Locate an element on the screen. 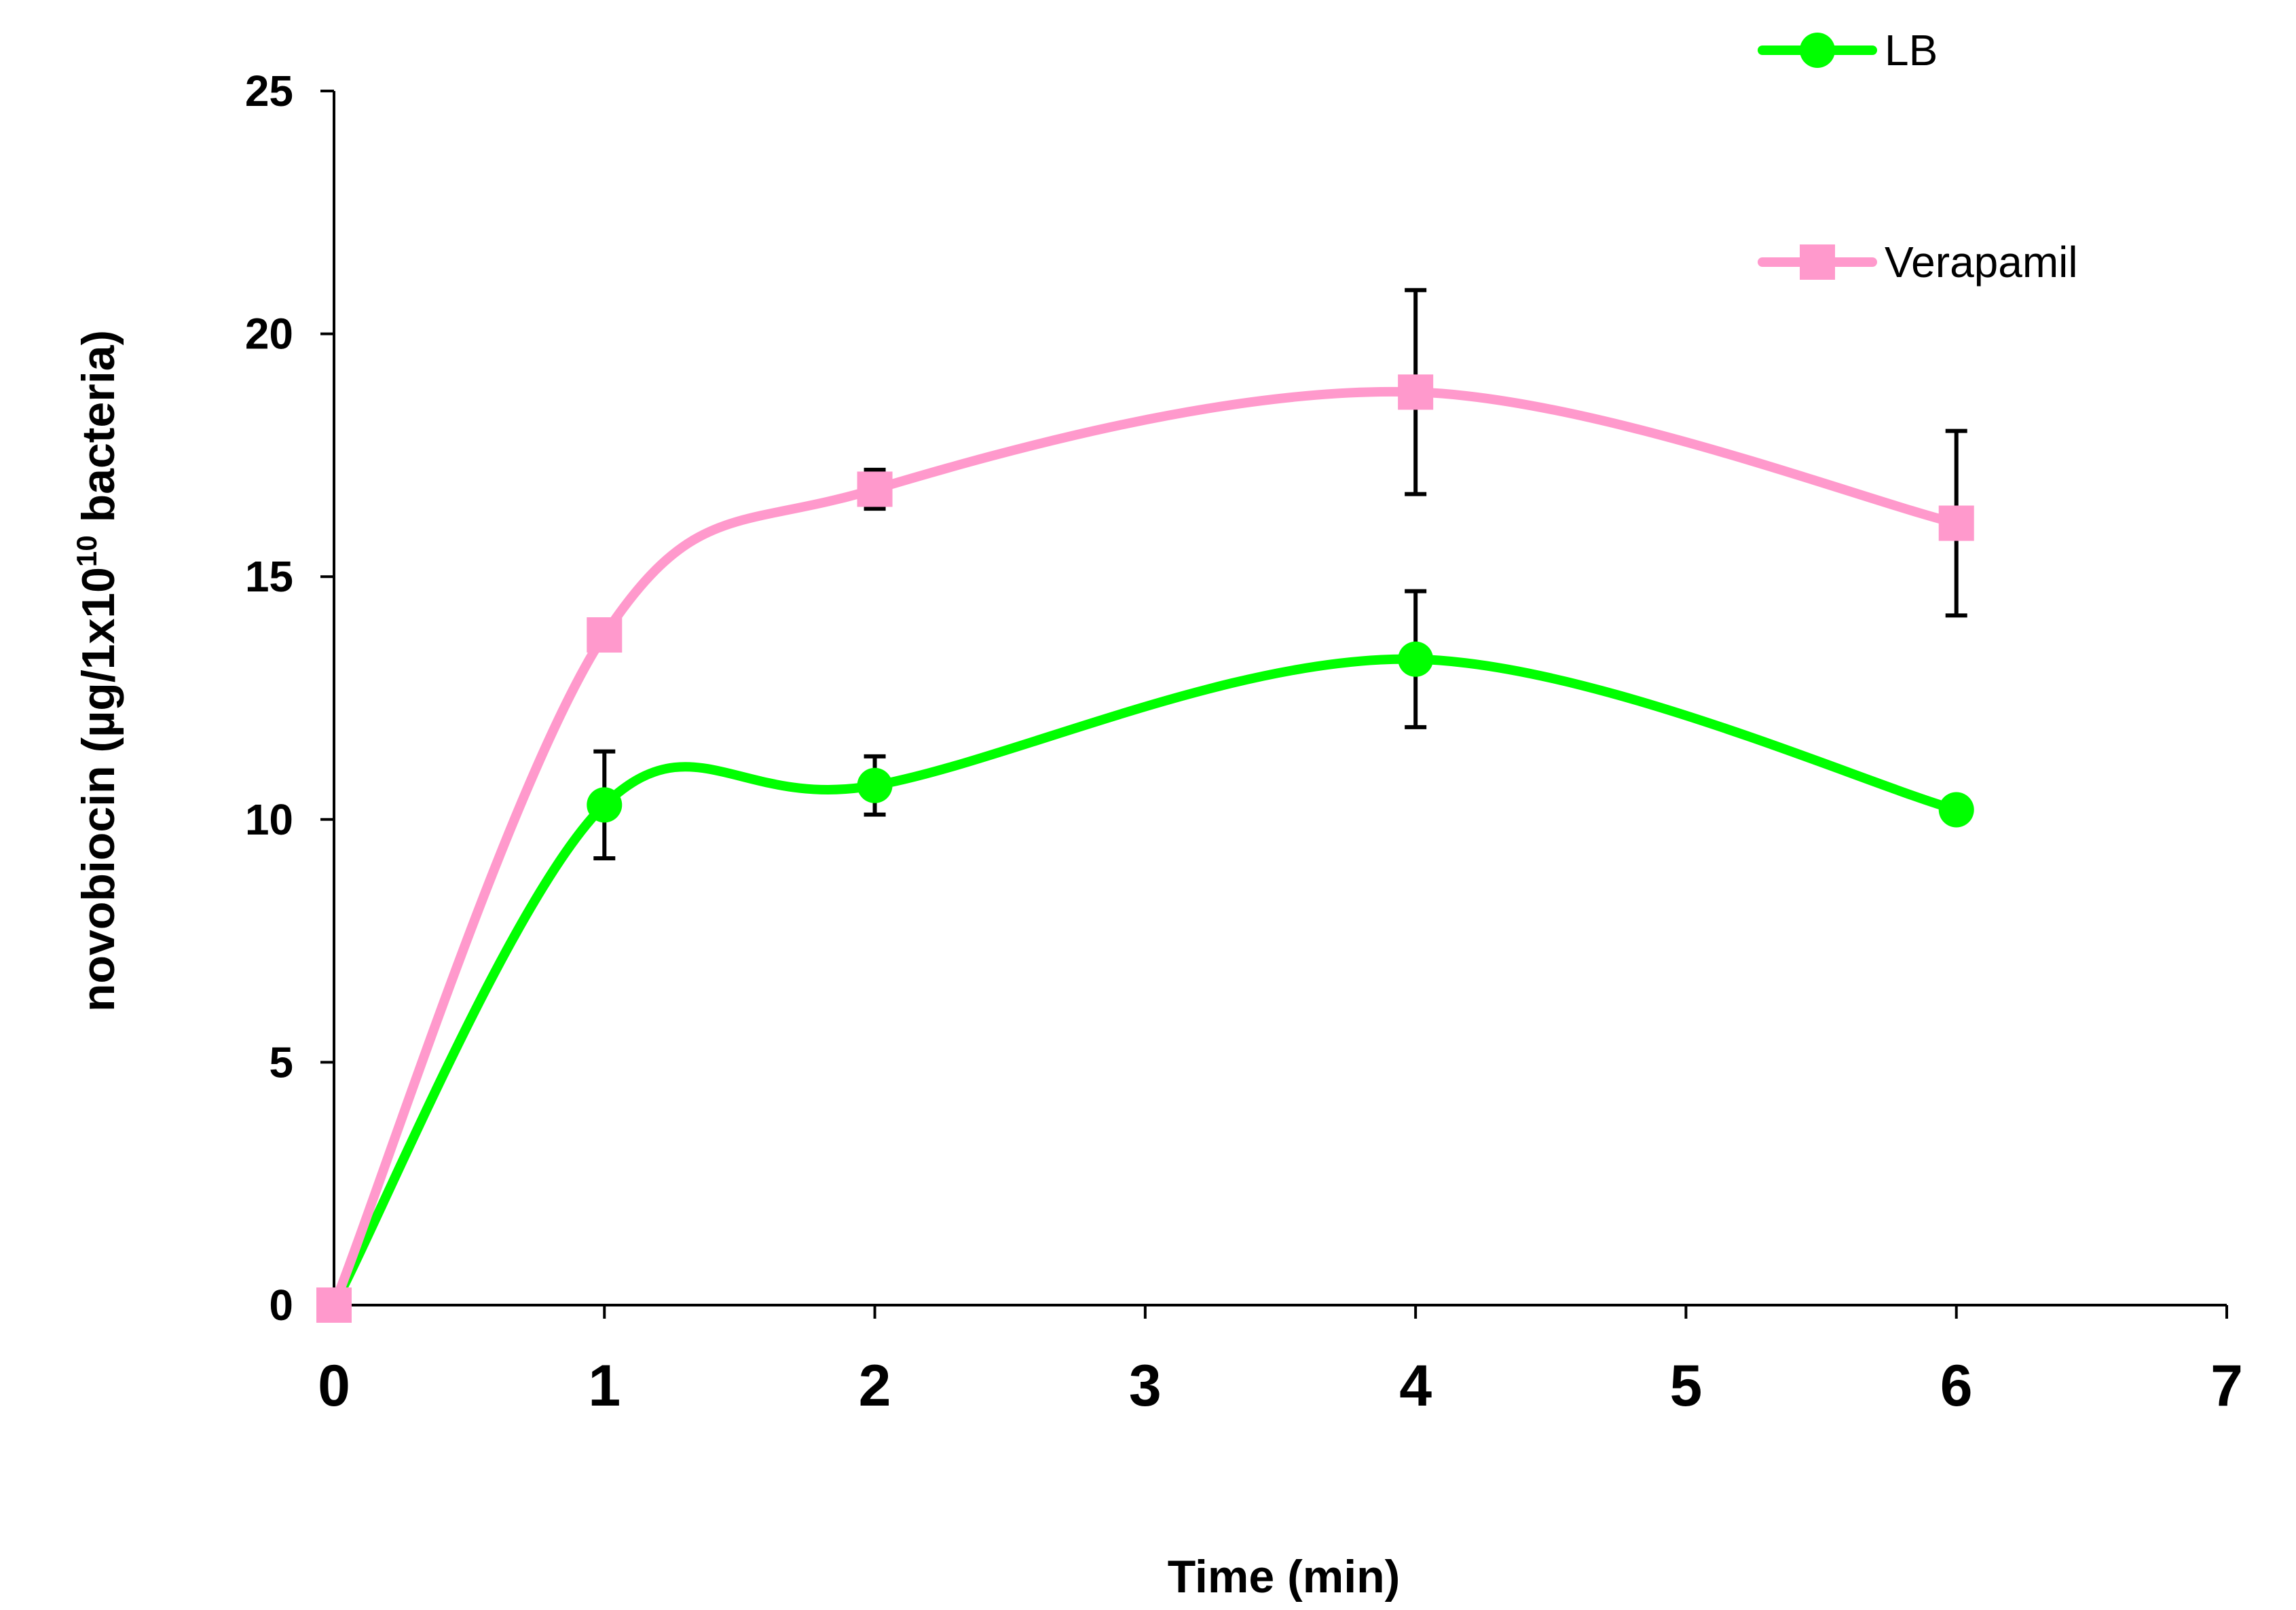  x-tick-label: 6 is located at coordinates (1956, 1386).